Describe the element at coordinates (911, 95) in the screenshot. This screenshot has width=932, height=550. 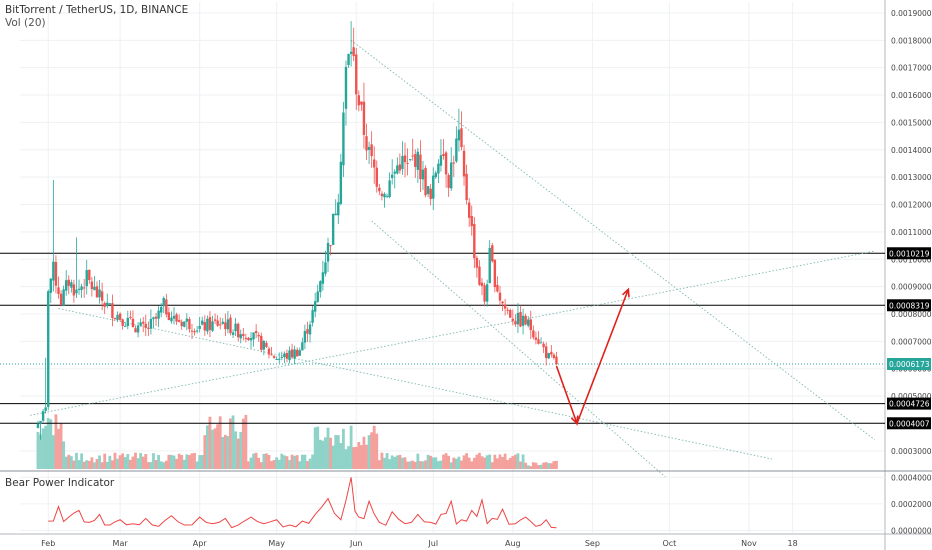
I see `price-tick-label: 0.0016000` at that location.